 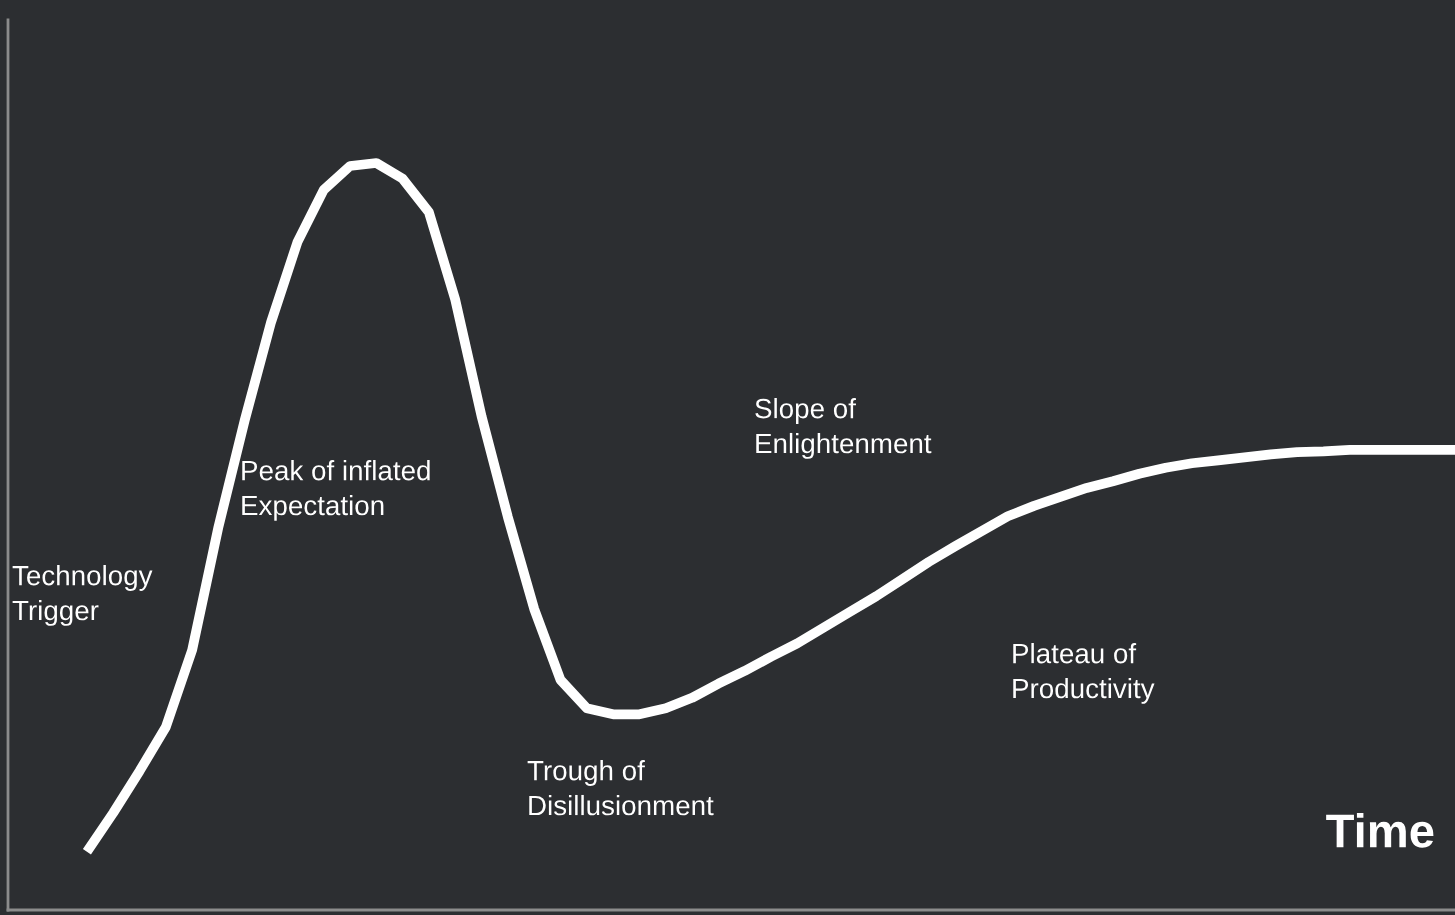 I want to click on annotation: Technology Trigger, so click(x=82, y=595).